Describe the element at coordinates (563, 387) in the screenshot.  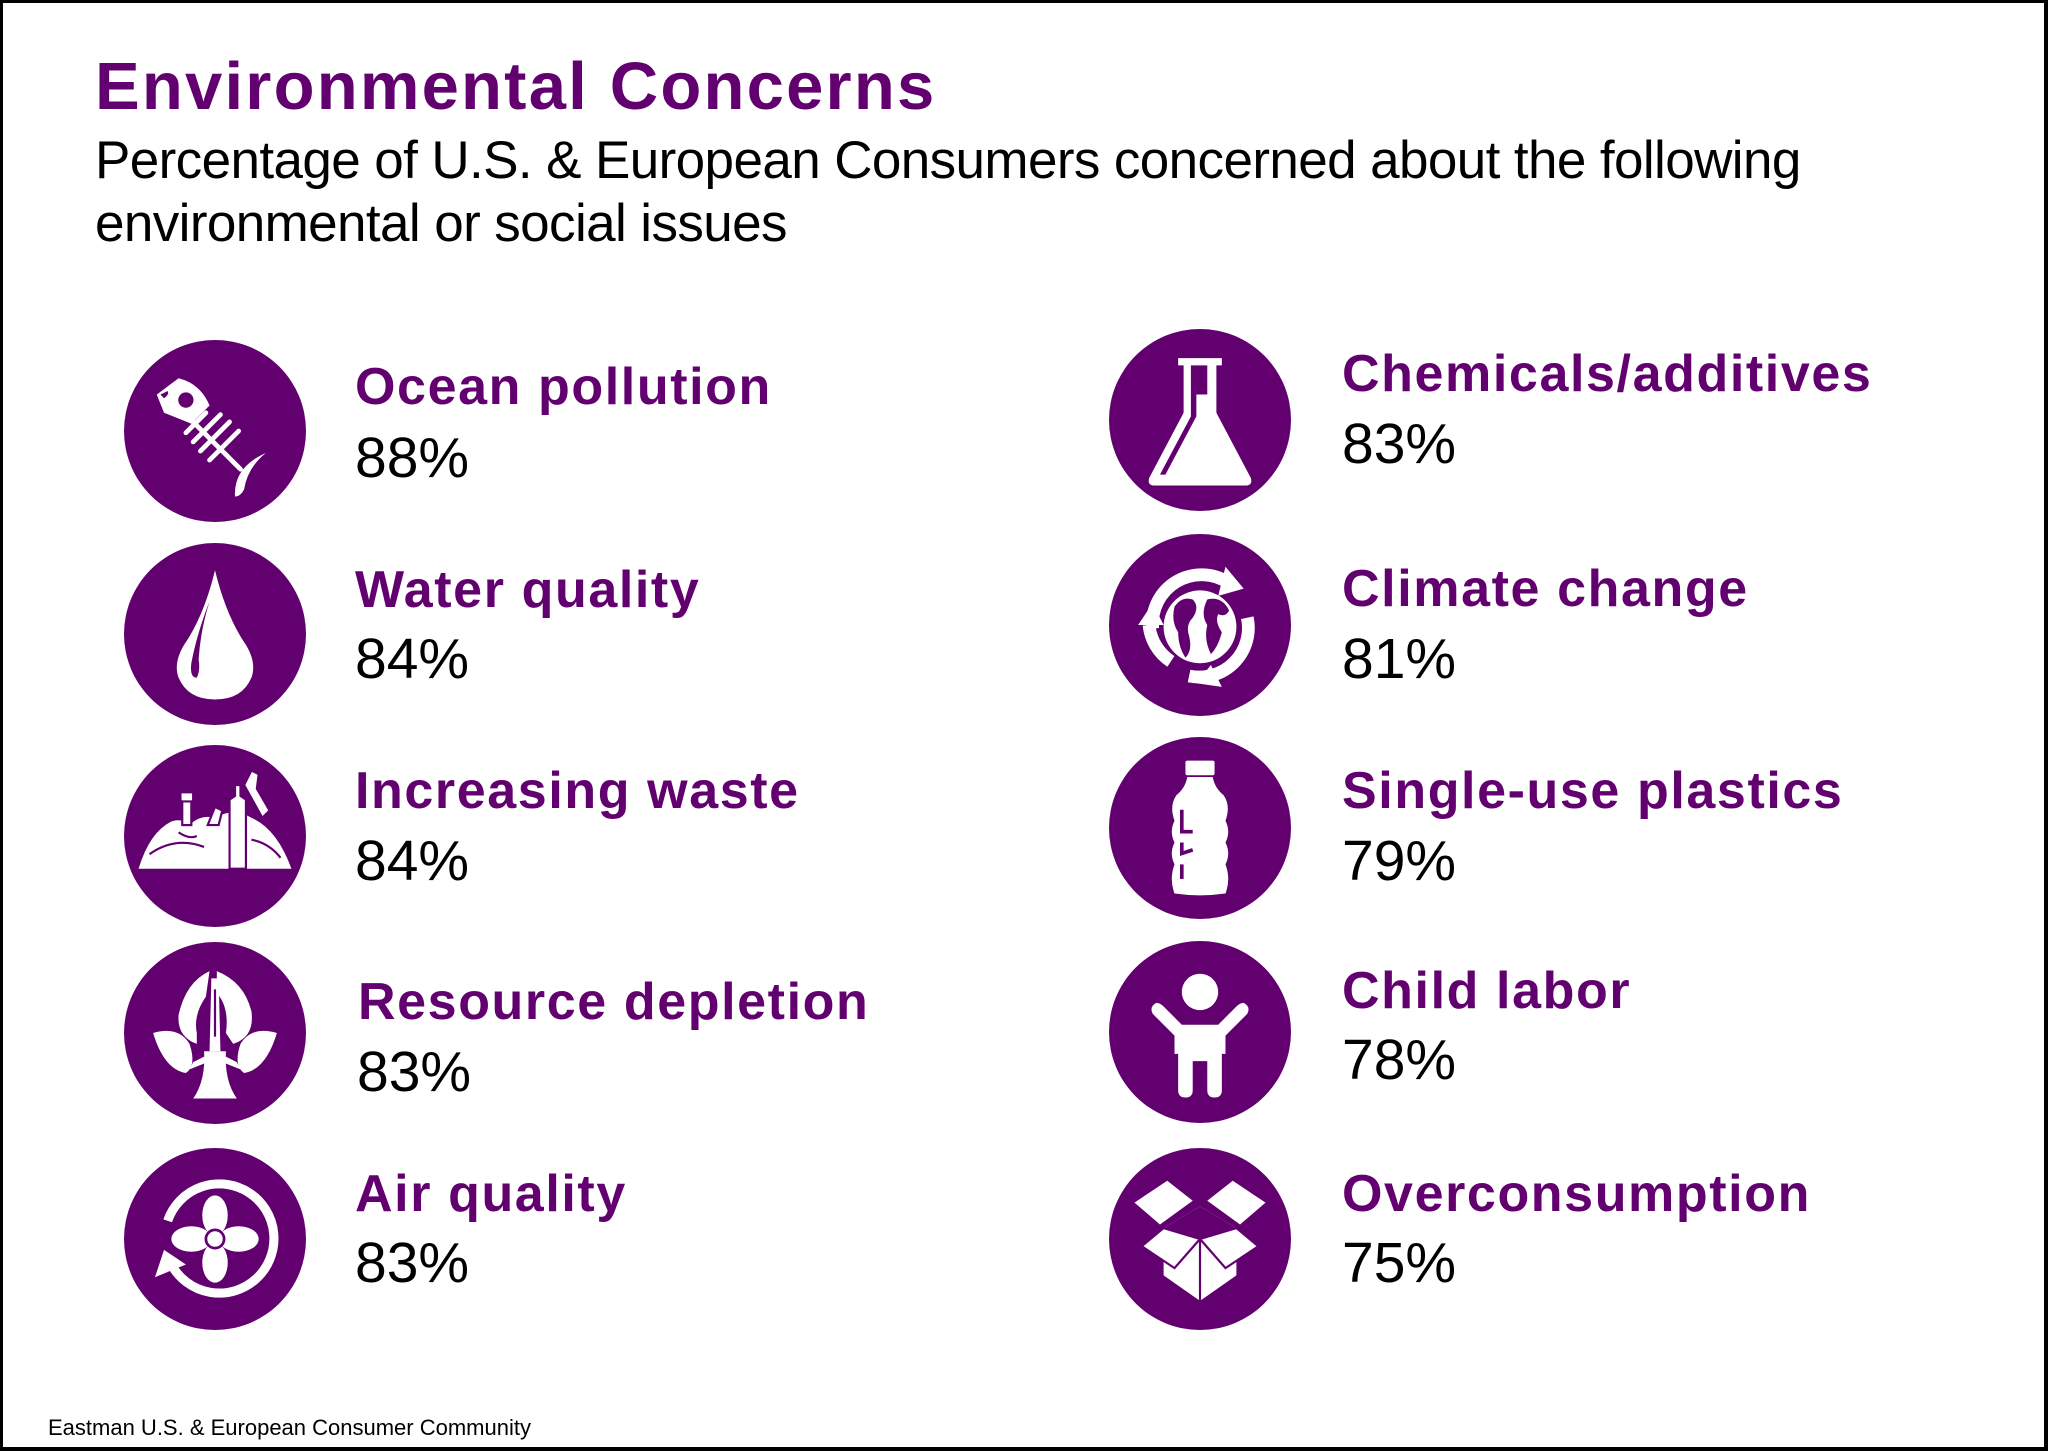
I see `concern-label: Ocean pollution` at that location.